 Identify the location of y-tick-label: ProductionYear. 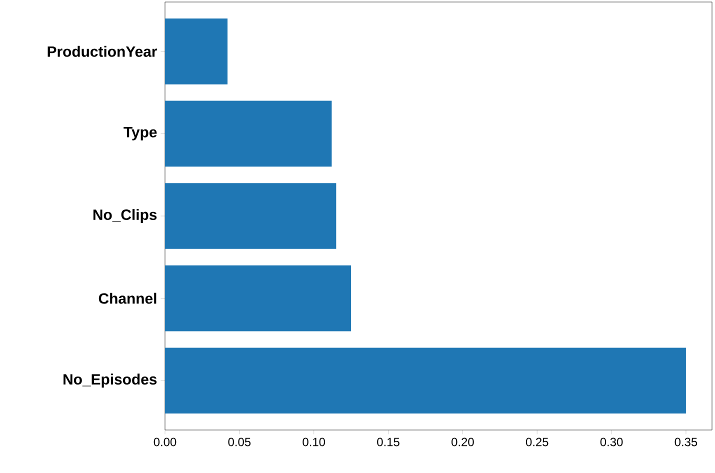
(103, 51).